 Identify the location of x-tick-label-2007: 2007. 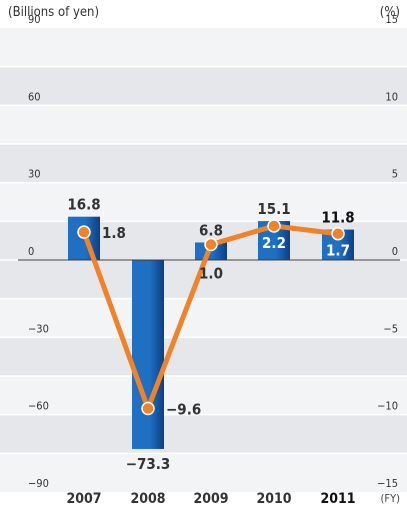
(83, 499).